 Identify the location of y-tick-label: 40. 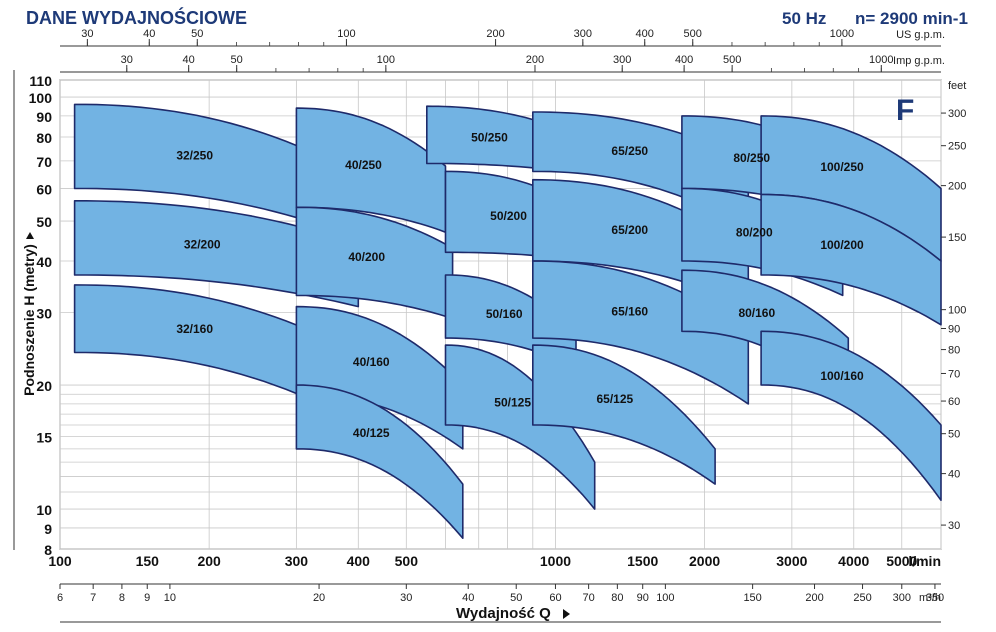
(44, 262).